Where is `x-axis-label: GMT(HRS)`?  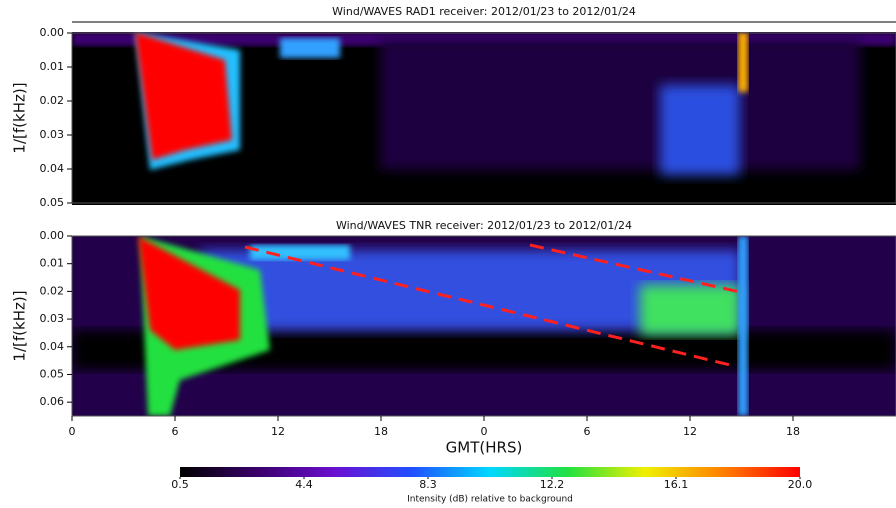 x-axis-label: GMT(HRS) is located at coordinates (484, 448).